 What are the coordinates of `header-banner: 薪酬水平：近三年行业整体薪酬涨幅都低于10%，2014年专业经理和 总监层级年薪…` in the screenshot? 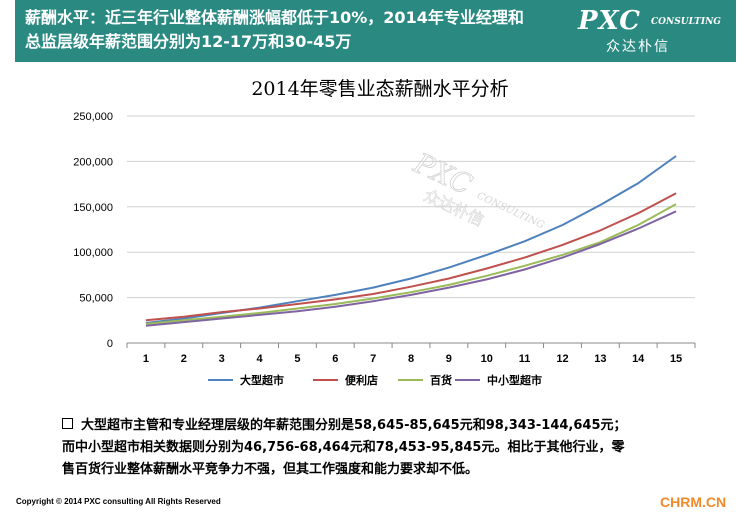 It's located at (375, 31).